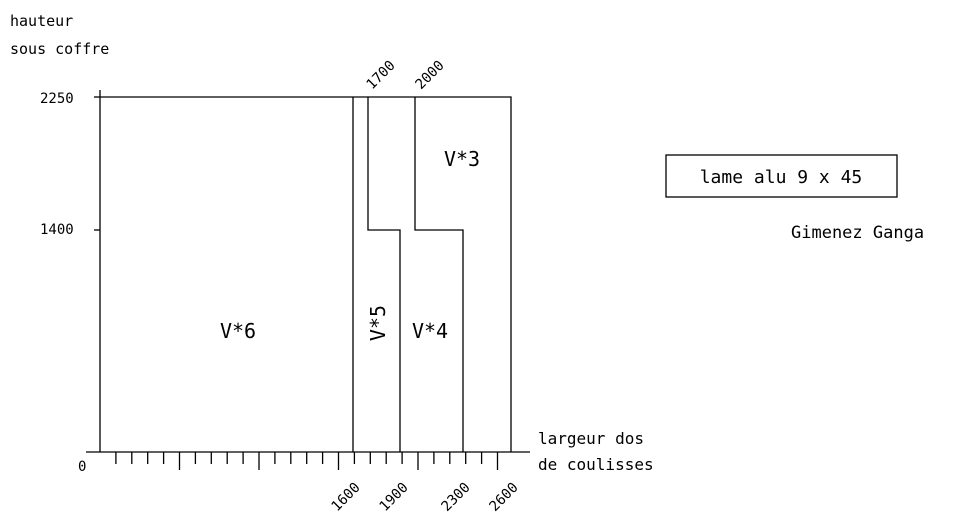 This screenshot has width=973, height=516. What do you see at coordinates (346, 497) in the screenshot?
I see `x-tick-label-1600: 1600` at bounding box center [346, 497].